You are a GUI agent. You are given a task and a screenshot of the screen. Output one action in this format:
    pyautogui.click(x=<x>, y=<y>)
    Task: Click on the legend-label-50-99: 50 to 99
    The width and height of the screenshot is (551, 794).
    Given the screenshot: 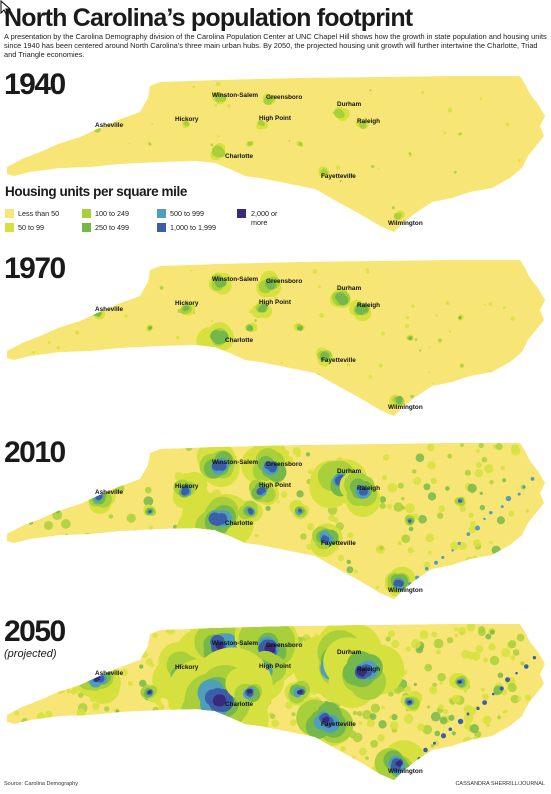 What is the action you would take?
    pyautogui.click(x=31, y=227)
    